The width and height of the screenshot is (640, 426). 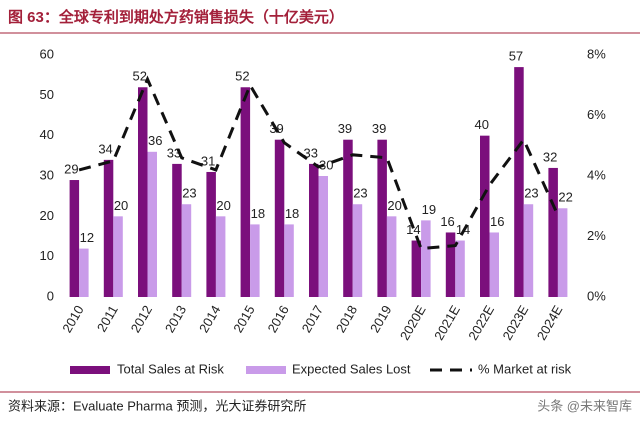 What do you see at coordinates (380, 319) in the screenshot?
I see `x-tick-label: 2019` at bounding box center [380, 319].